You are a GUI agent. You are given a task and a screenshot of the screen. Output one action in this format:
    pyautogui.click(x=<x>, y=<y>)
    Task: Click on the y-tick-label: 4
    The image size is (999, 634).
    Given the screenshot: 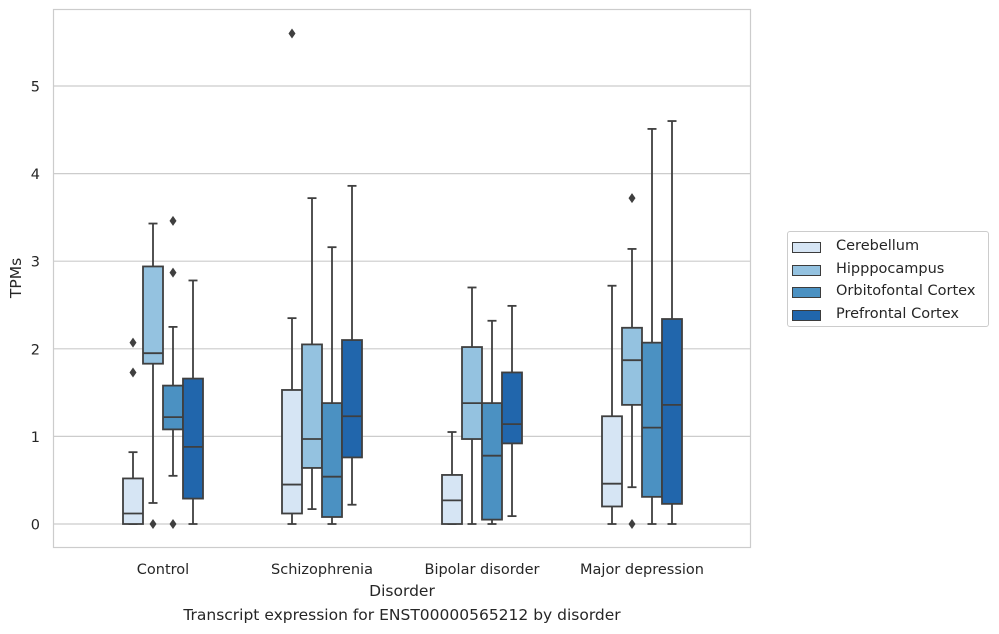 What is the action you would take?
    pyautogui.click(x=35, y=175)
    